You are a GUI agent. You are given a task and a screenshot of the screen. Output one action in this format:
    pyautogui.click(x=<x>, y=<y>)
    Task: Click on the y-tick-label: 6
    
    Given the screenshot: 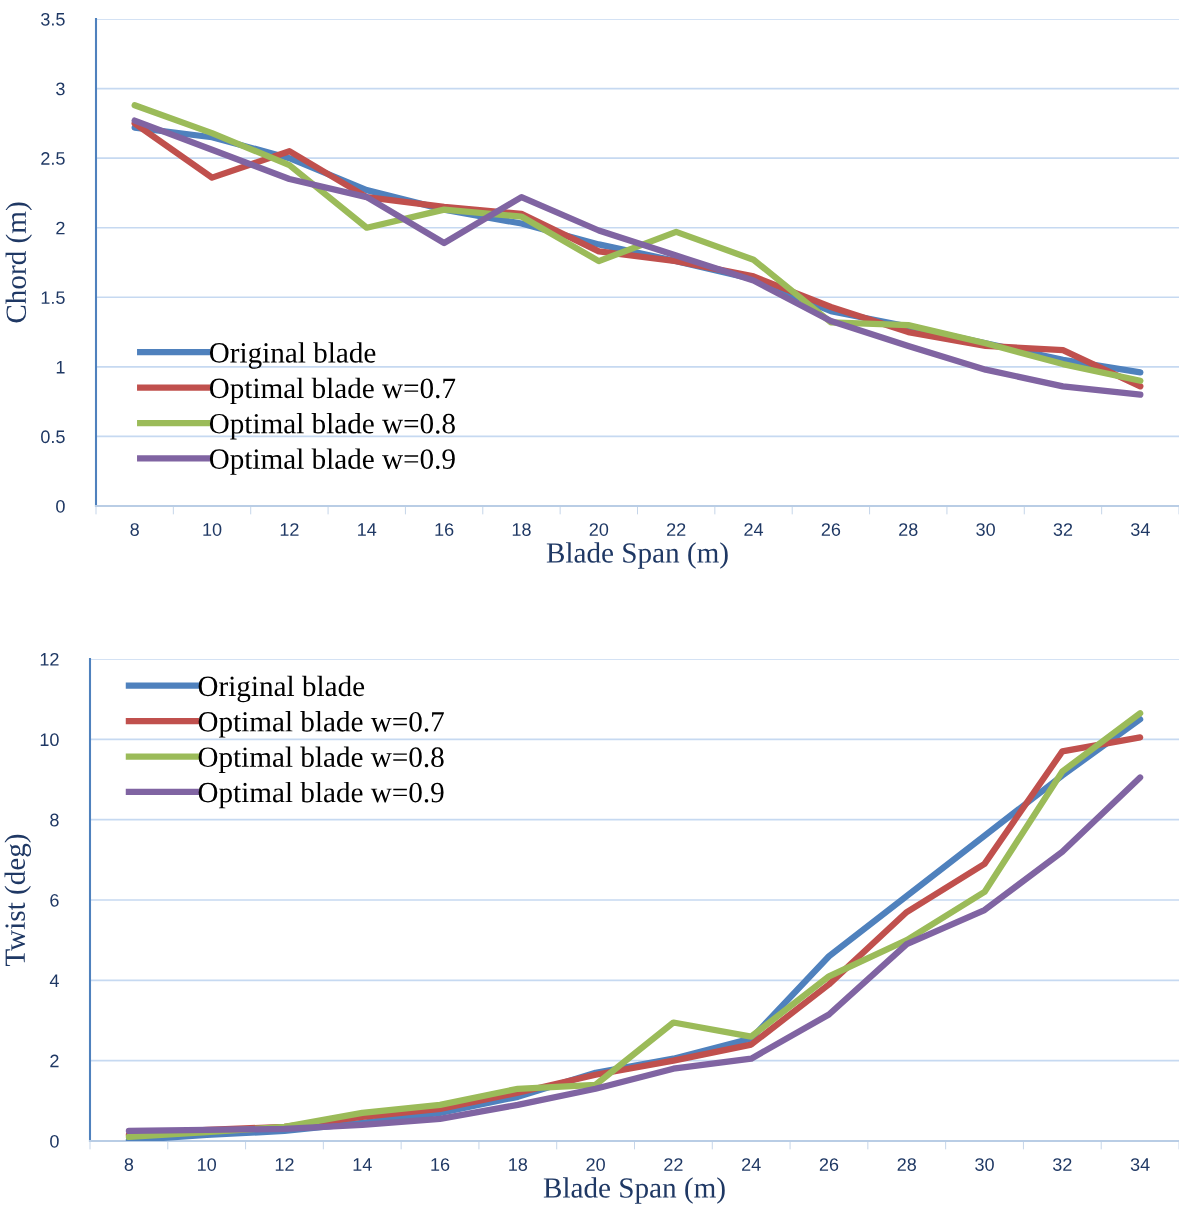 What is the action you would take?
    pyautogui.click(x=54, y=900)
    